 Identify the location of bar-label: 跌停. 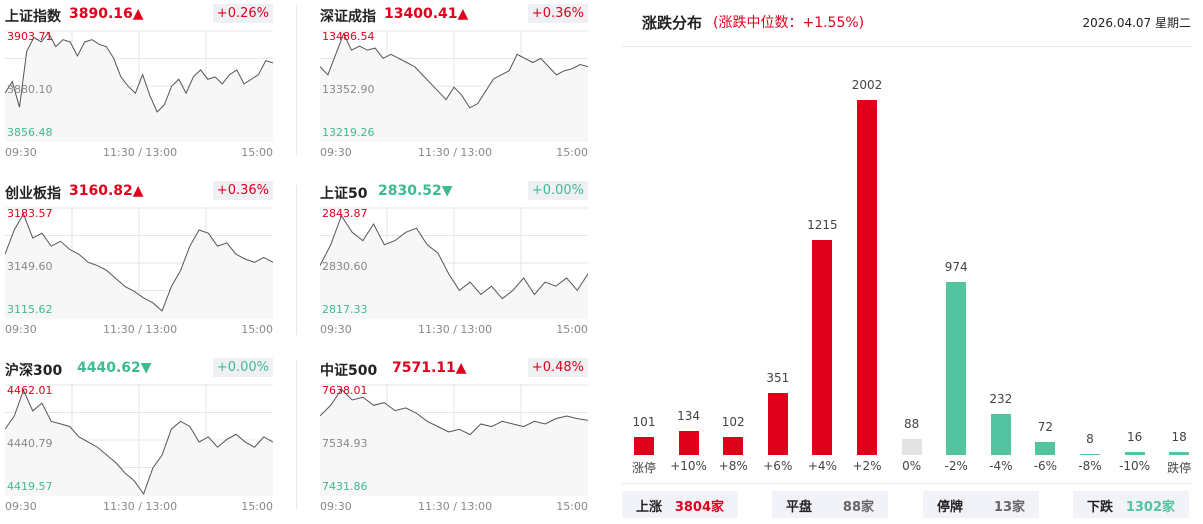
(1179, 468).